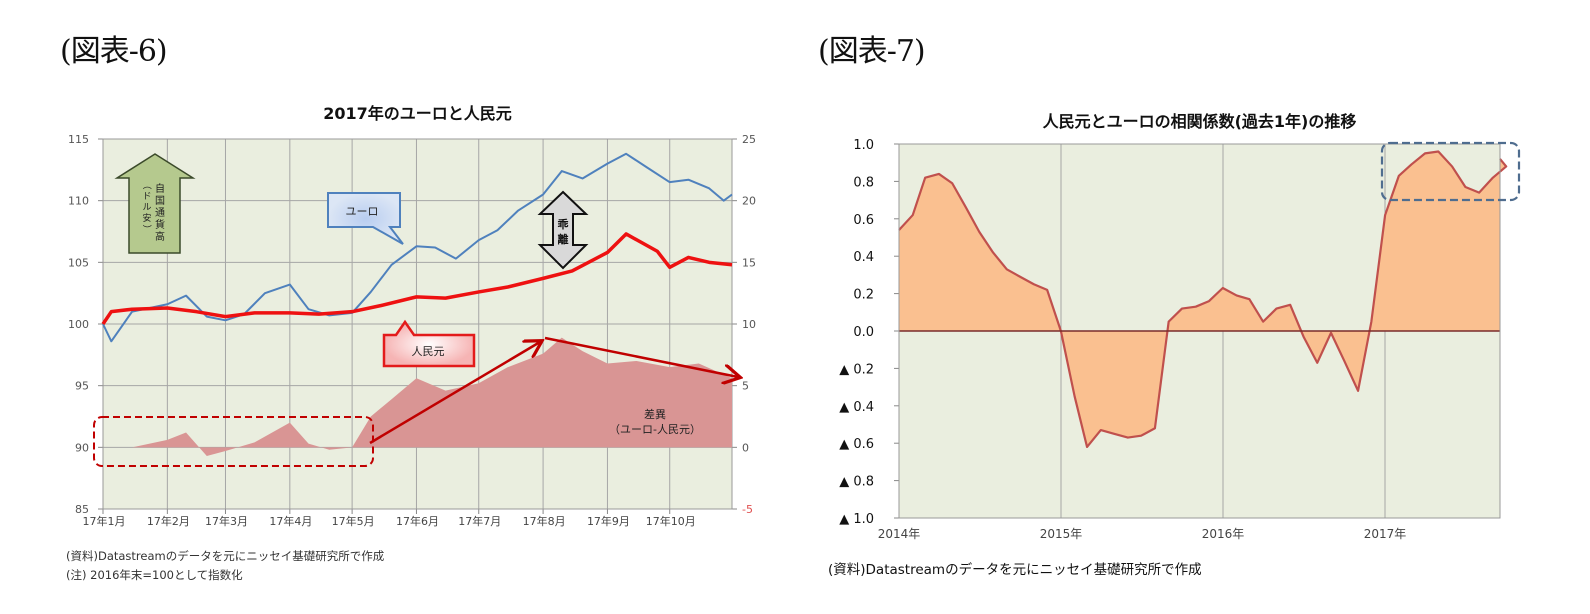 The height and width of the screenshot is (614, 1590). Describe the element at coordinates (160, 201) in the screenshot. I see `svg-text: 国` at that location.